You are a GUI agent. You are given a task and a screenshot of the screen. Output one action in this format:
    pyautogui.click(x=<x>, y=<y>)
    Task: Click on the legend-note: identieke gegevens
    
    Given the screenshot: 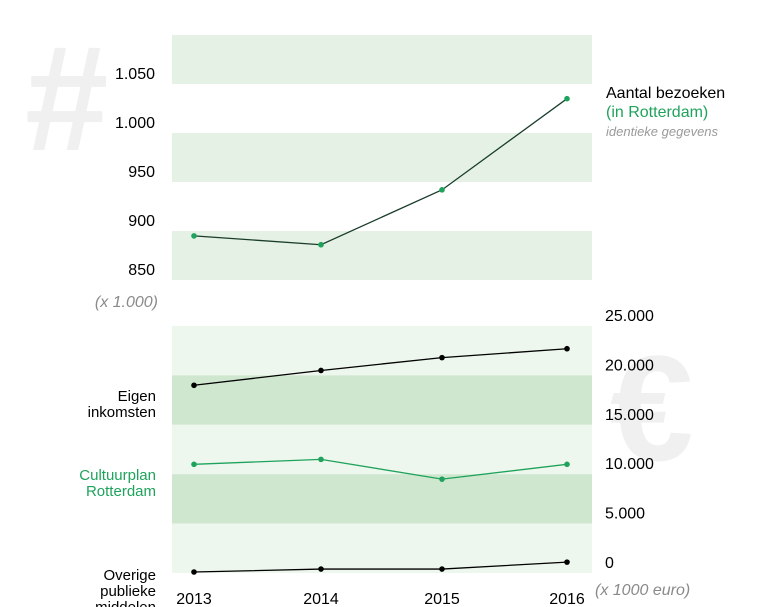 What is the action you would take?
    pyautogui.click(x=662, y=131)
    